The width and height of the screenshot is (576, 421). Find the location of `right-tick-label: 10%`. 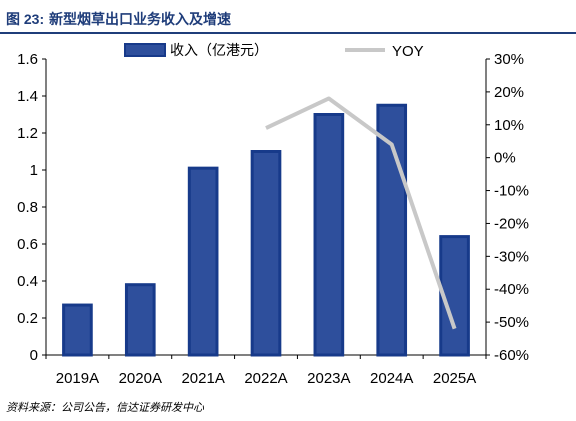

right-tick-label: 10% is located at coordinates (509, 125).